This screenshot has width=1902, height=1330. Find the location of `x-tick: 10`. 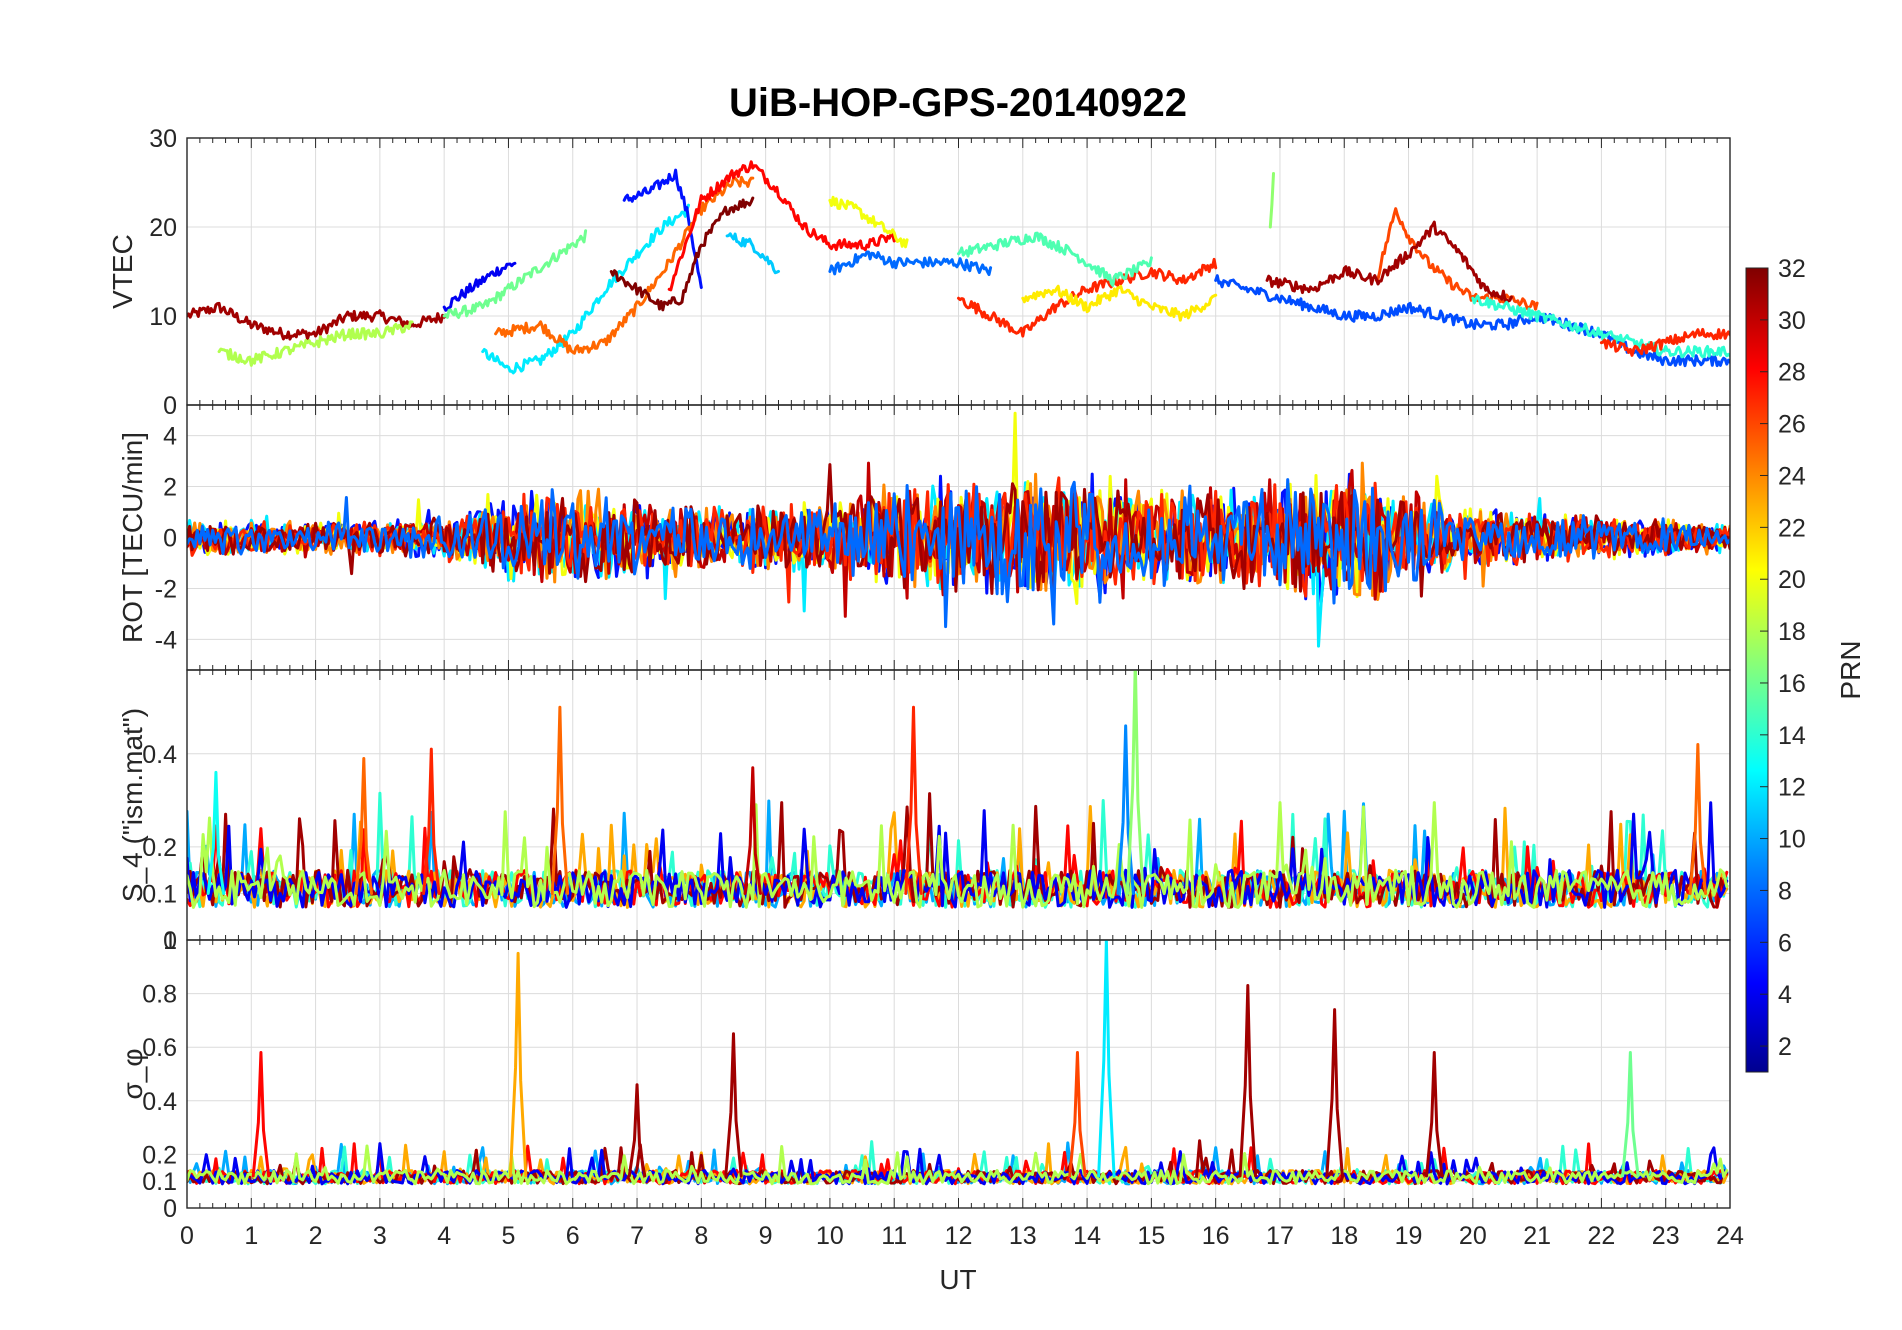

x-tick: 10 is located at coordinates (830, 1236).